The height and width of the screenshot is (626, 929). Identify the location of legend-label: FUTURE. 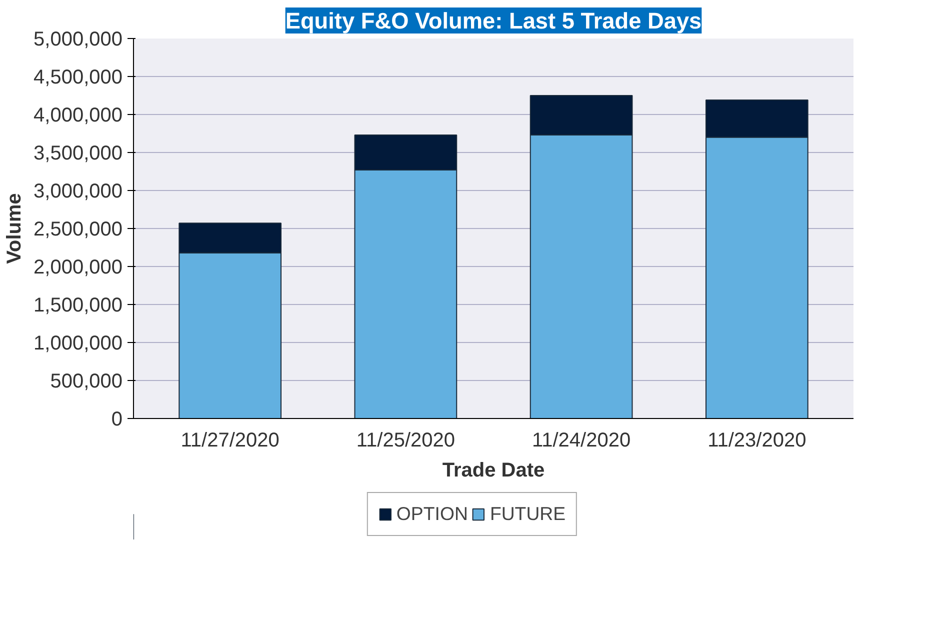
(528, 514).